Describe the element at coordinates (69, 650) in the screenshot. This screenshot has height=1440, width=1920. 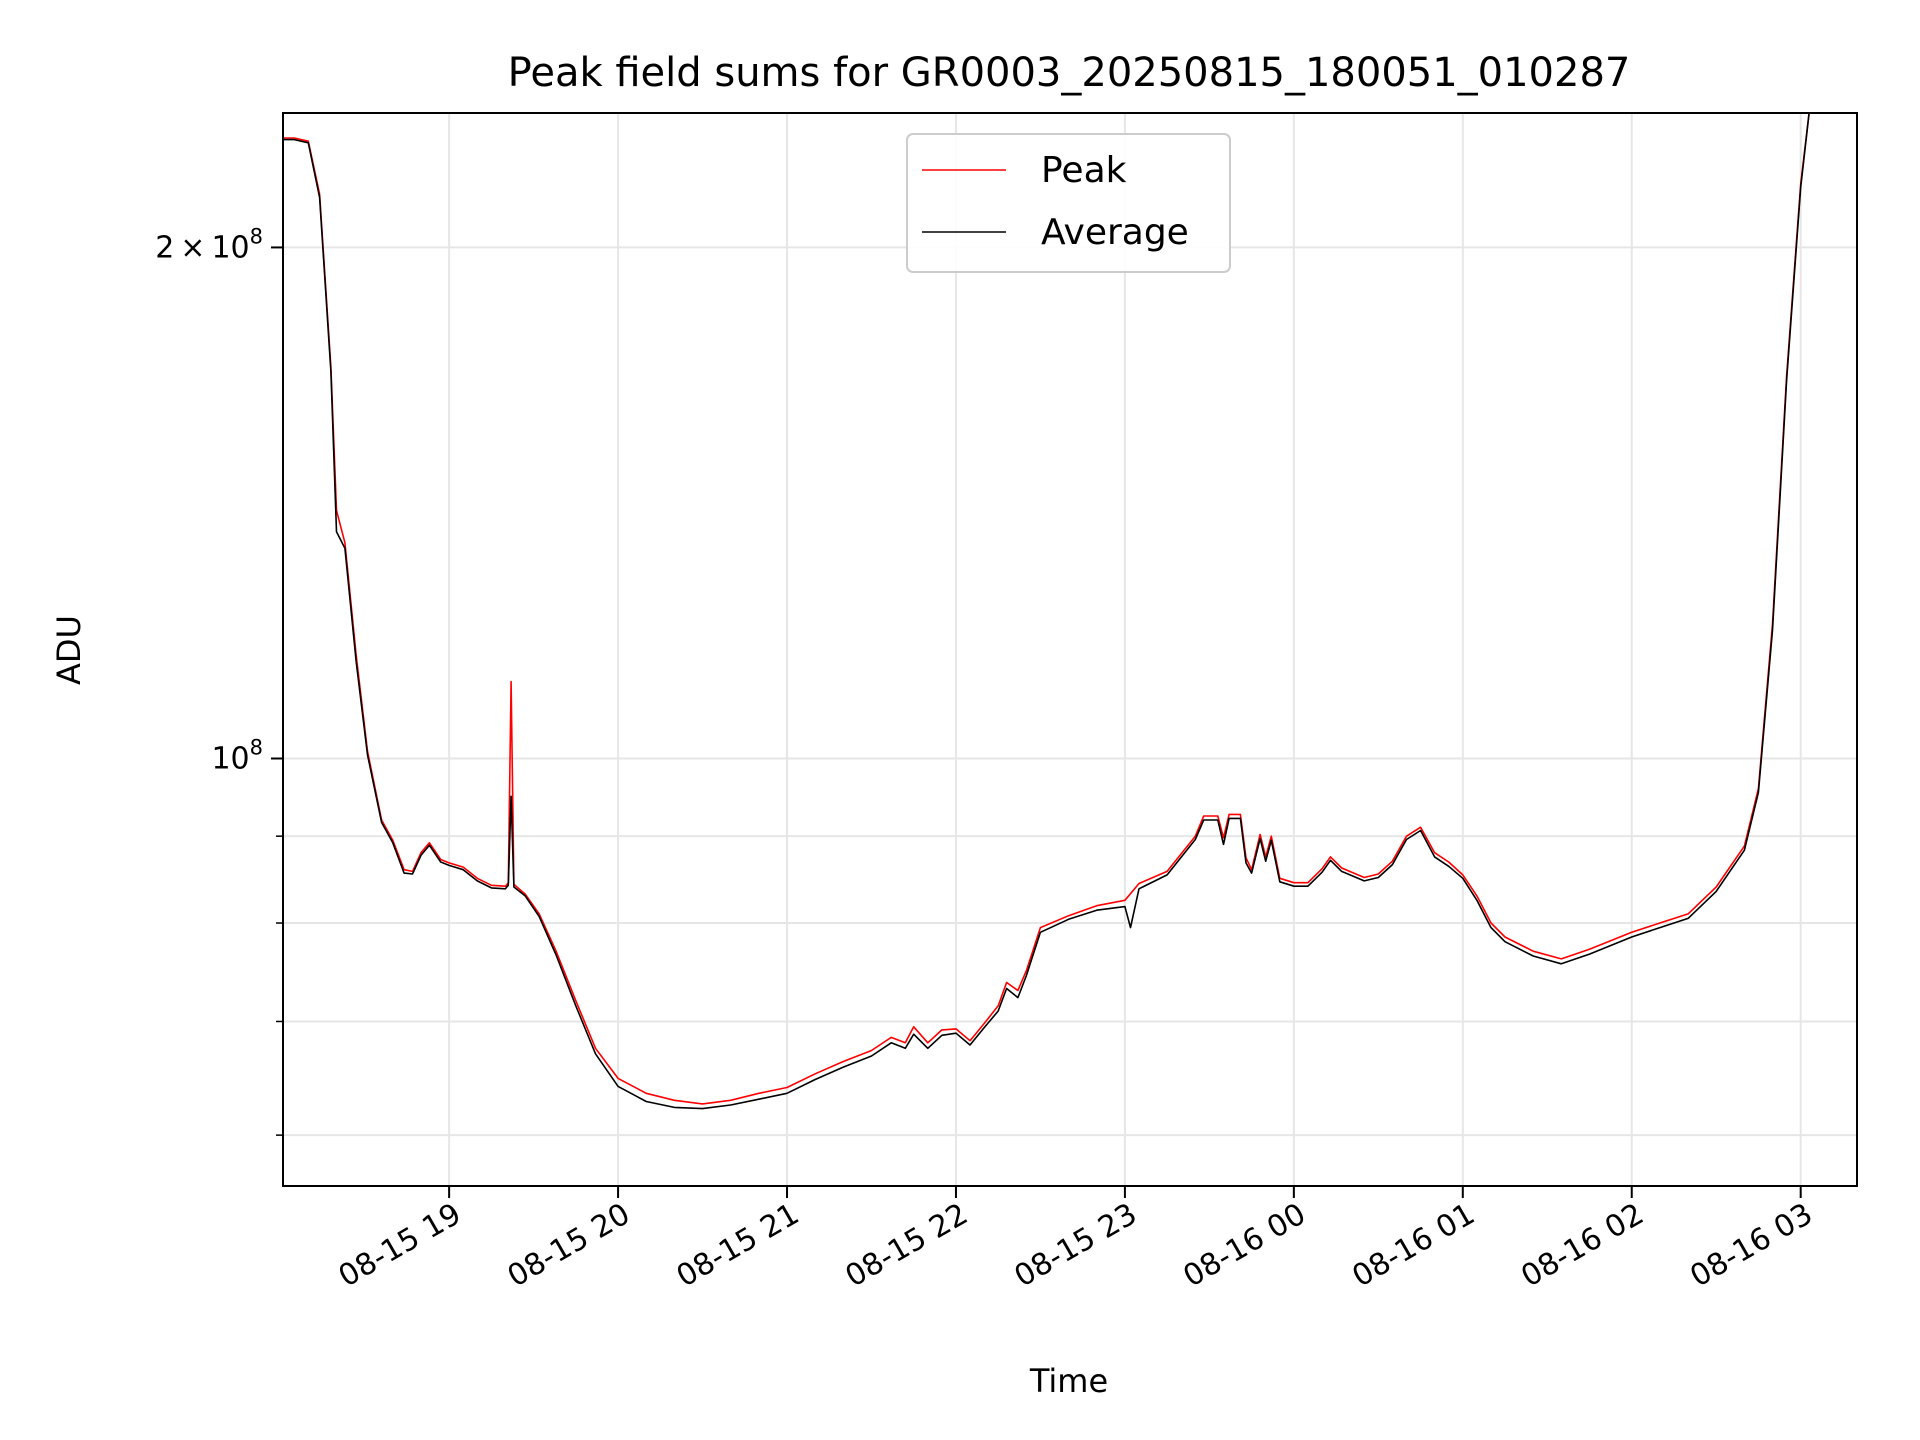
I see `y-axis-title: ADU` at that location.